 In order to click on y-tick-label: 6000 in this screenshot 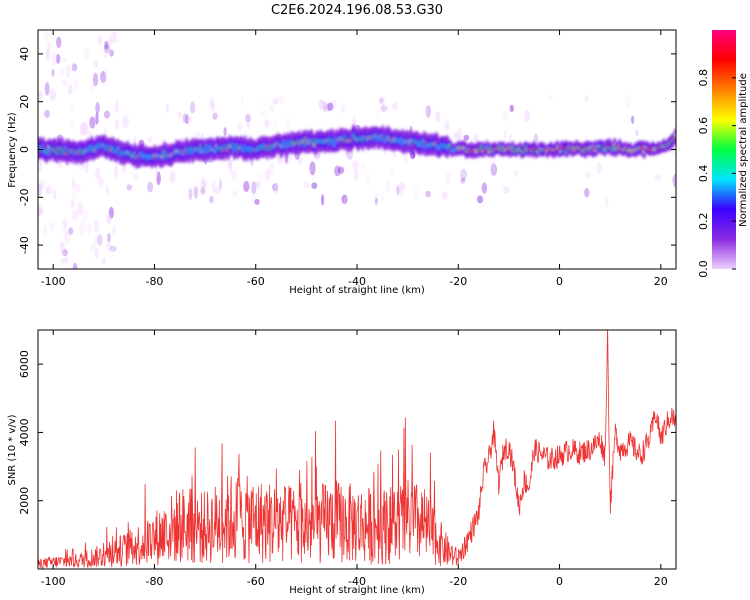, I will do `click(24, 364)`.